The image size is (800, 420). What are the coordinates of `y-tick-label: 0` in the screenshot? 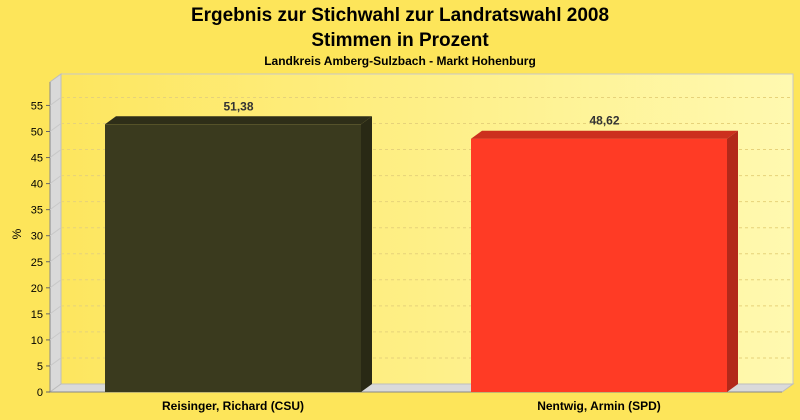 It's located at (40, 393).